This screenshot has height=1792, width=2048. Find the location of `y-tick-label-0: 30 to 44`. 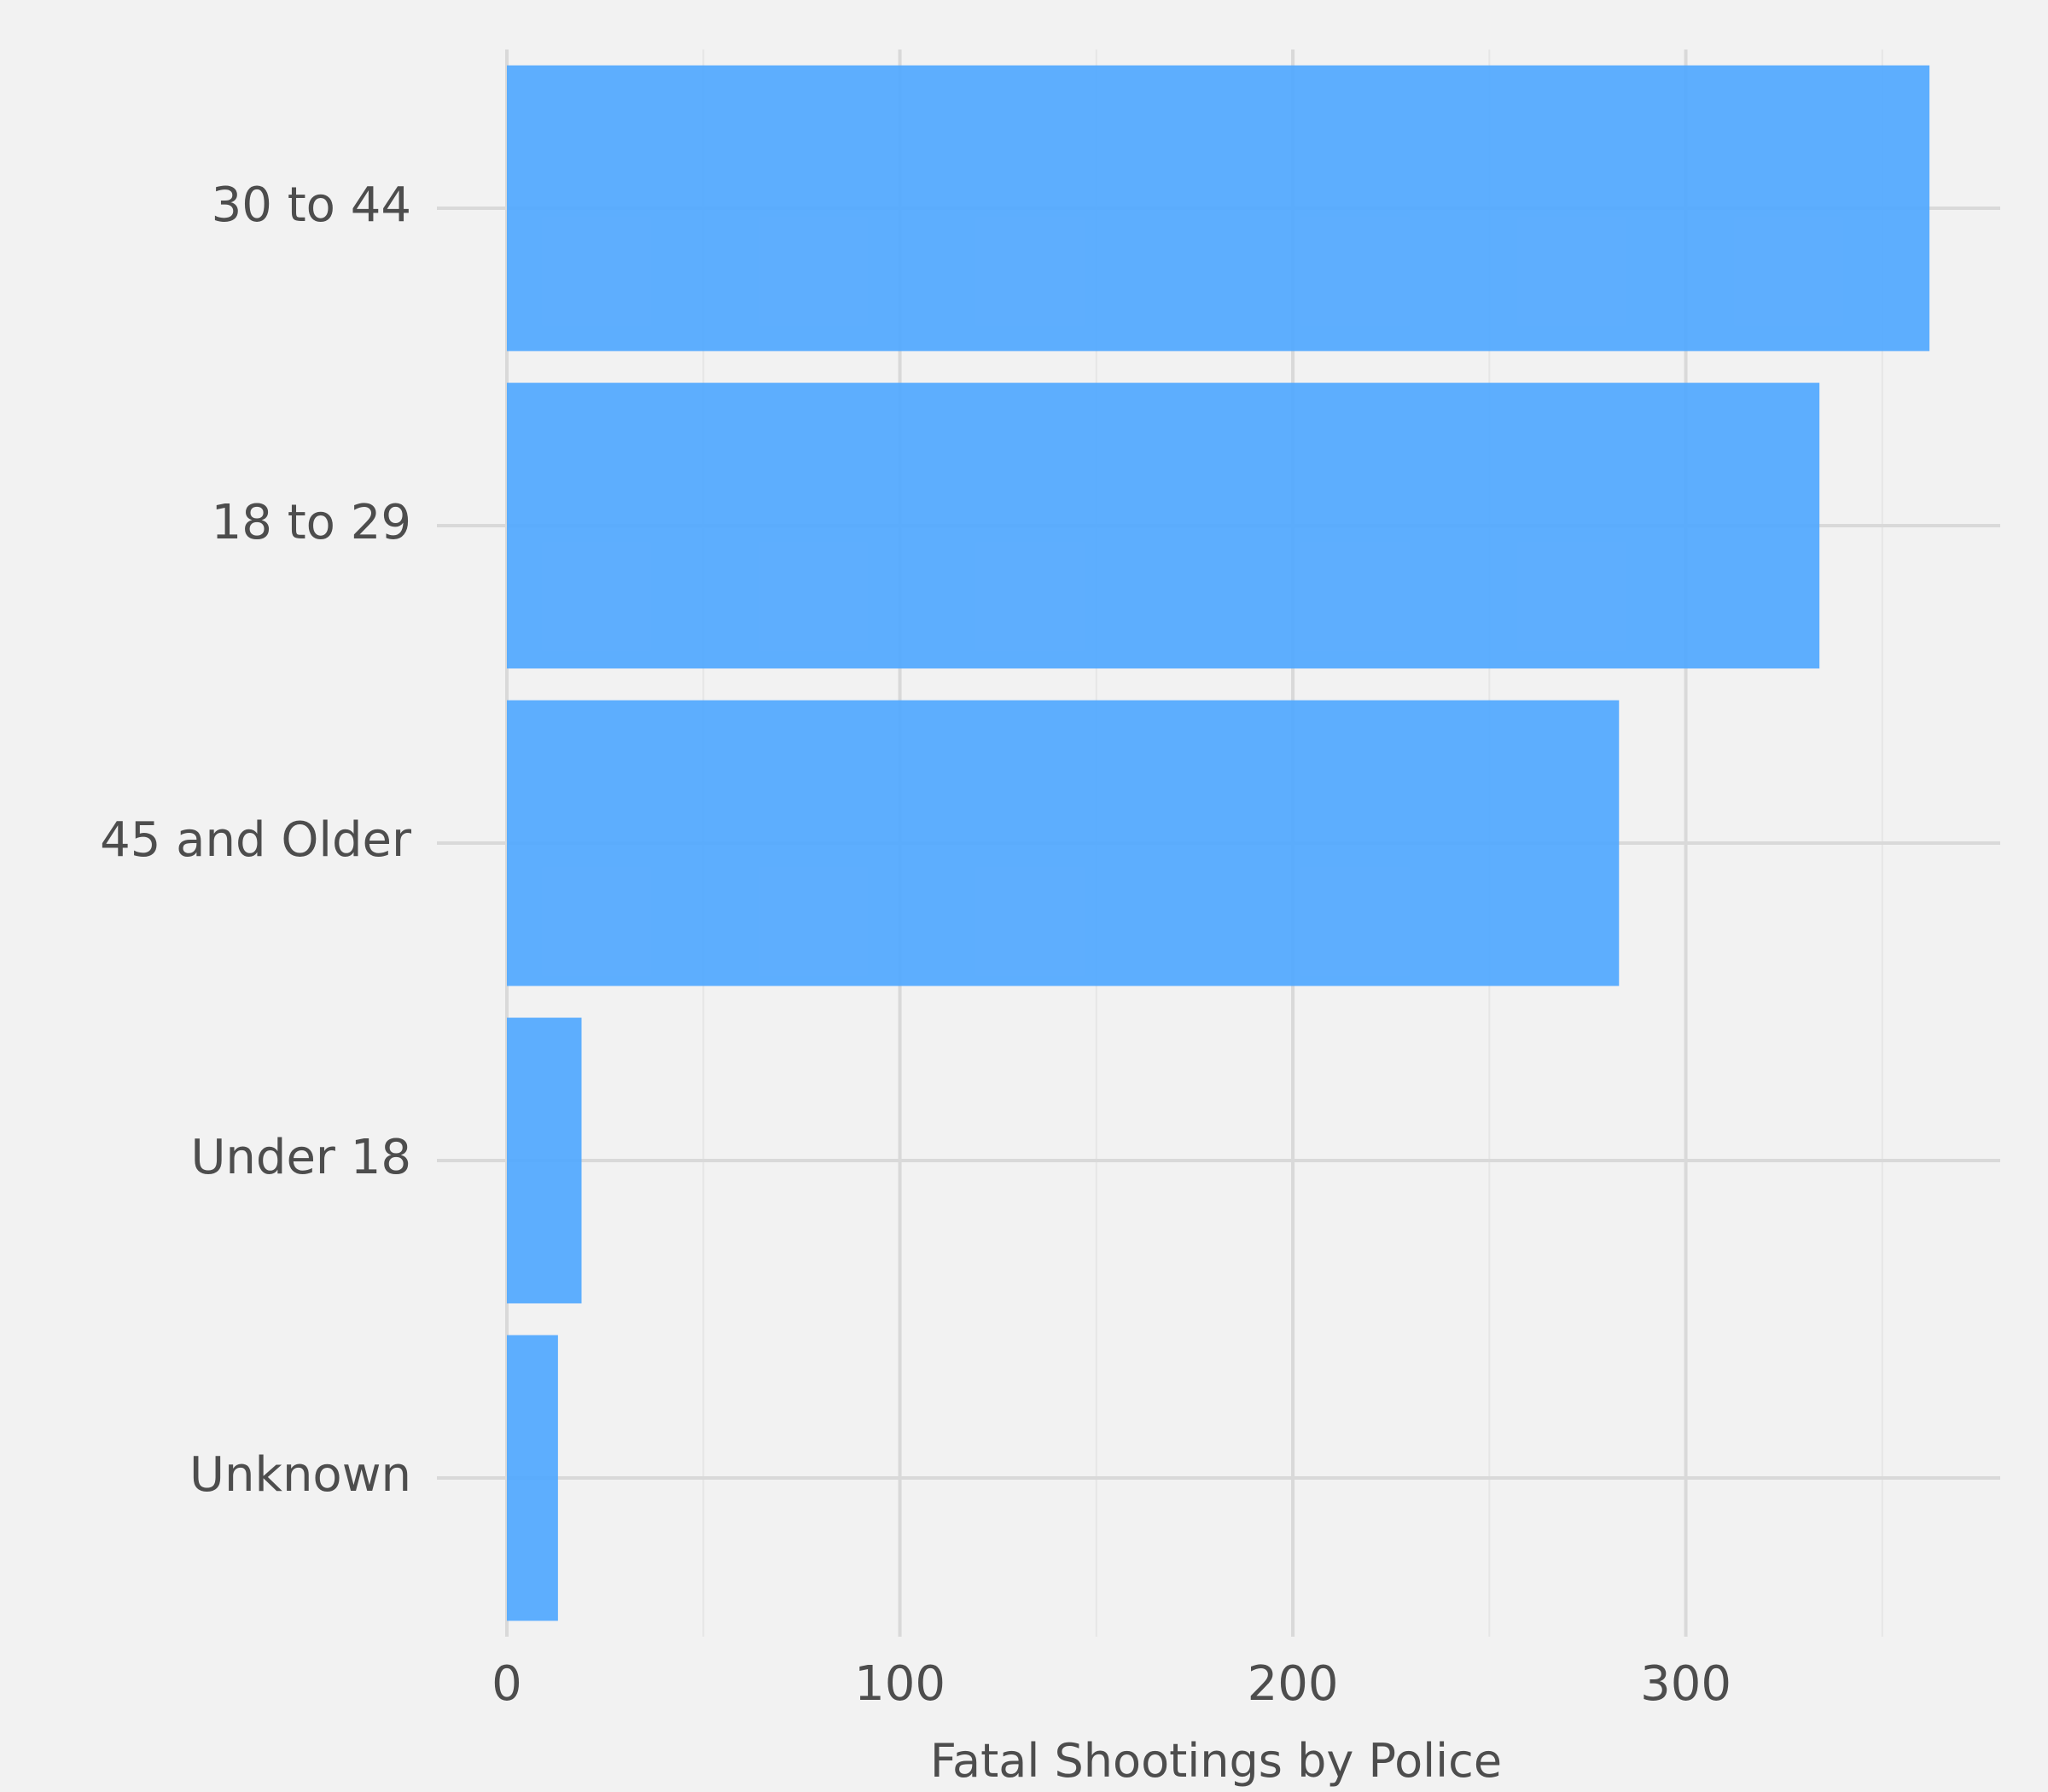

y-tick-label-0: 30 to 44 is located at coordinates (311, 205).